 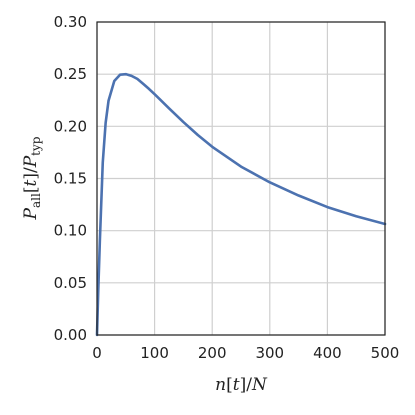 What do you see at coordinates (70, 74) in the screenshot?
I see `y-tick-label: 0.25` at bounding box center [70, 74].